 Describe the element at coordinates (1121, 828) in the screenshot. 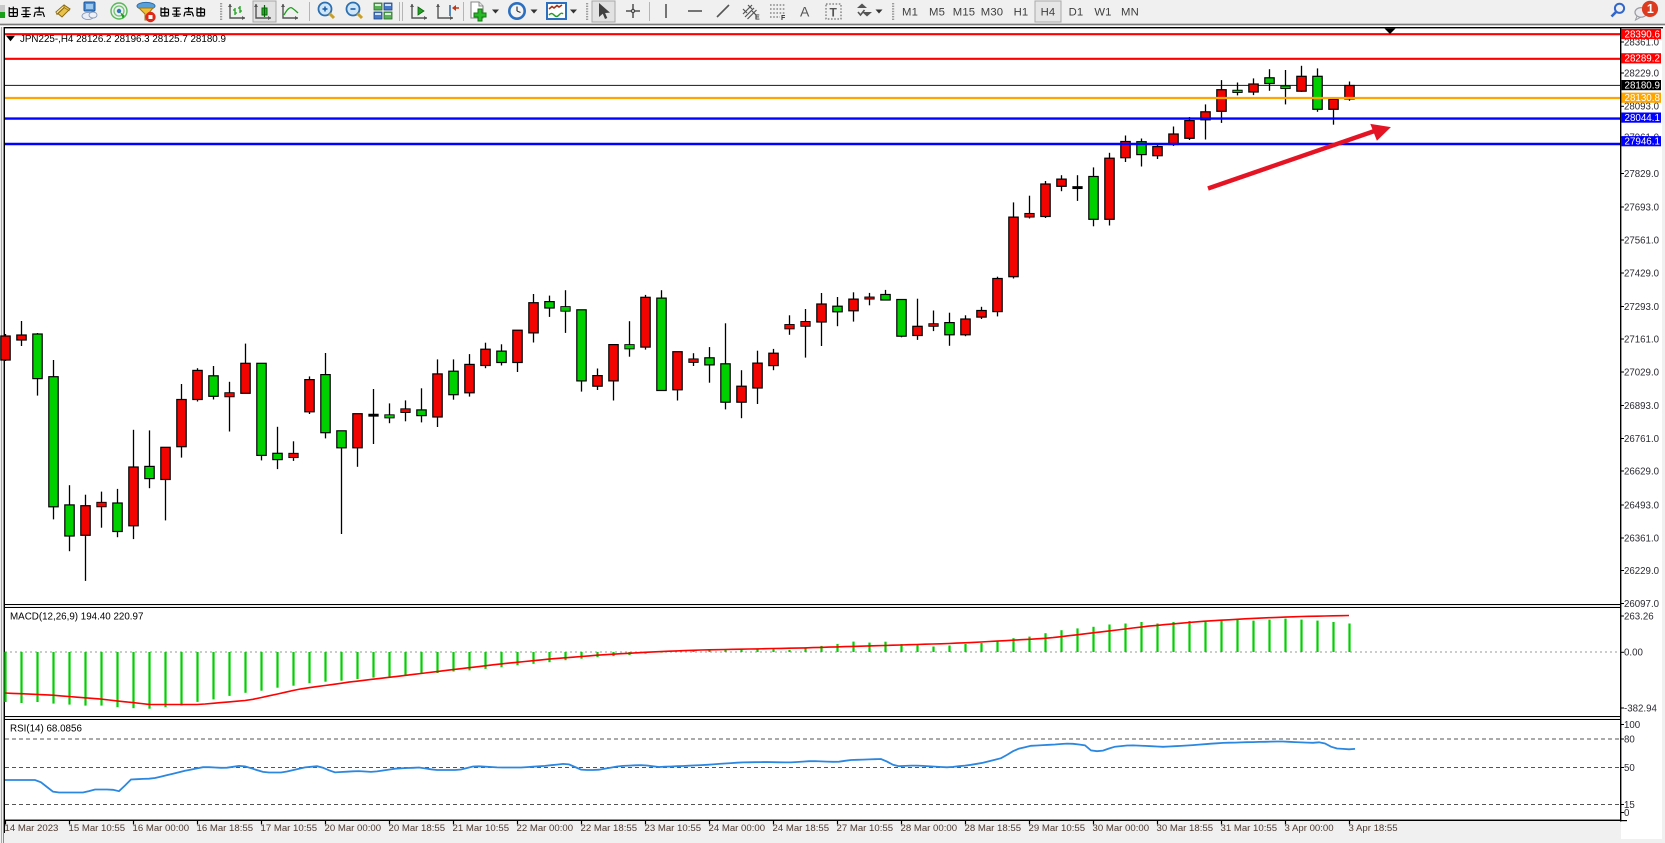

I see `svg-text: 30 Mar 00:00` at that location.